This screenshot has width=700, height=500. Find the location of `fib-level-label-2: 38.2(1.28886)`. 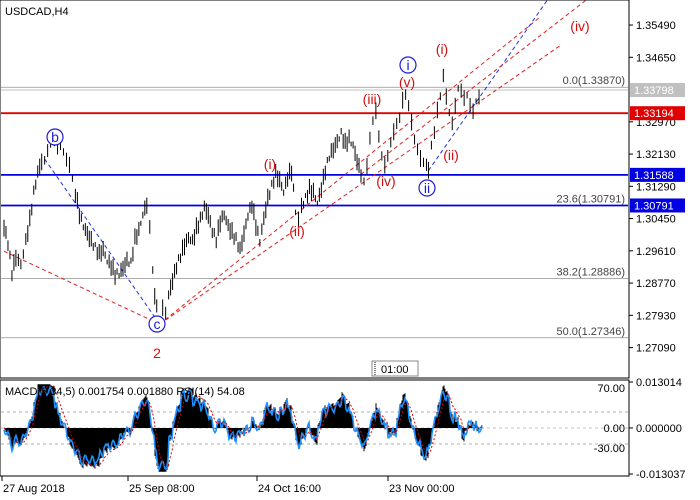

fib-level-label-2: 38.2(1.28886) is located at coordinates (591, 273).